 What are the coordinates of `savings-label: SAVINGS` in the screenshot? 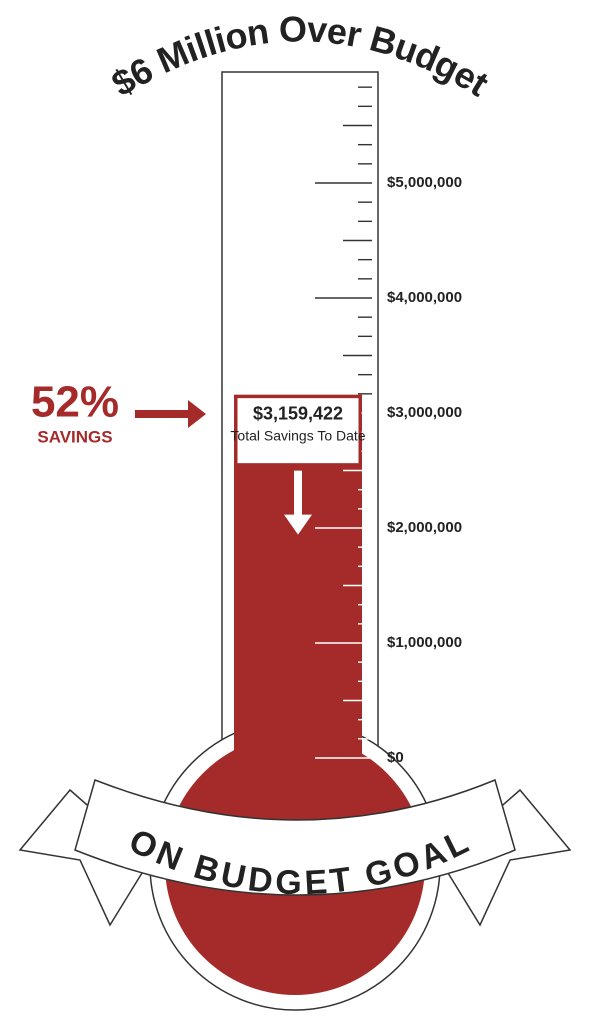 It's located at (74, 436).